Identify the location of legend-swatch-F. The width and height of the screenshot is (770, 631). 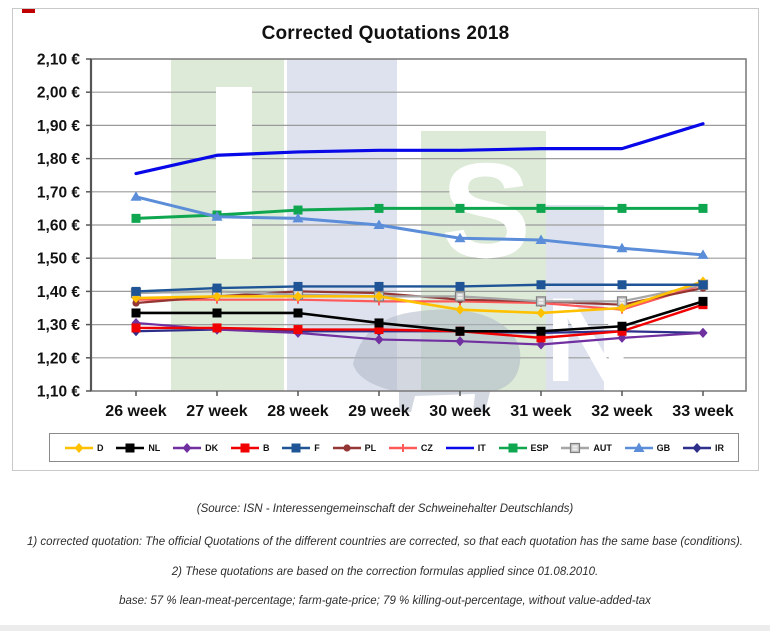
(296, 447).